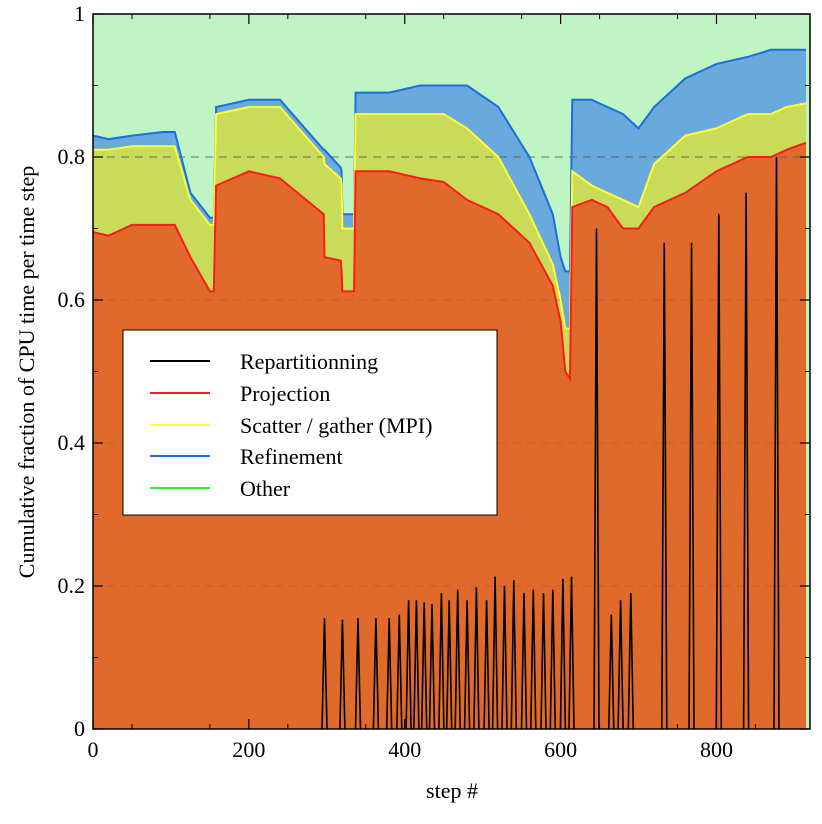 The width and height of the screenshot is (822, 824). Describe the element at coordinates (72, 299) in the screenshot. I see `y-tick-label: 0.6` at that location.